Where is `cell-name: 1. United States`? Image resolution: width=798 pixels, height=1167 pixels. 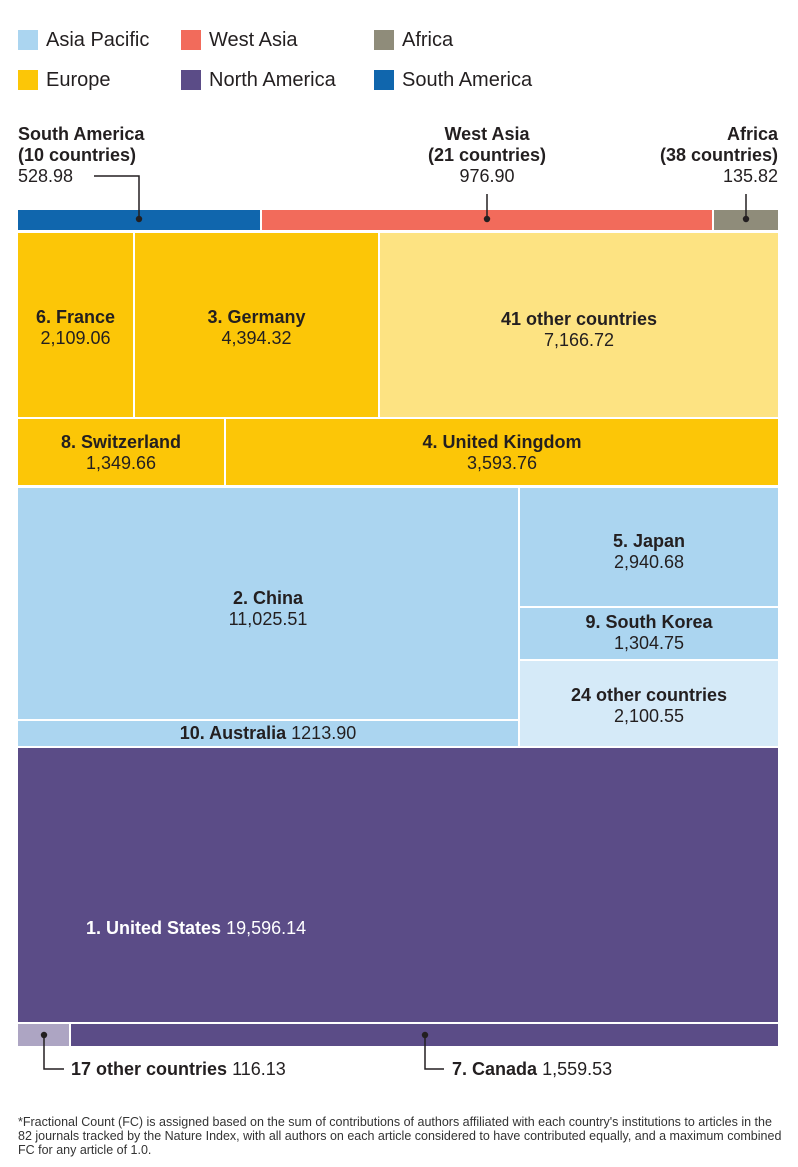
cell-name: 1. United States is located at coordinates (154, 928).